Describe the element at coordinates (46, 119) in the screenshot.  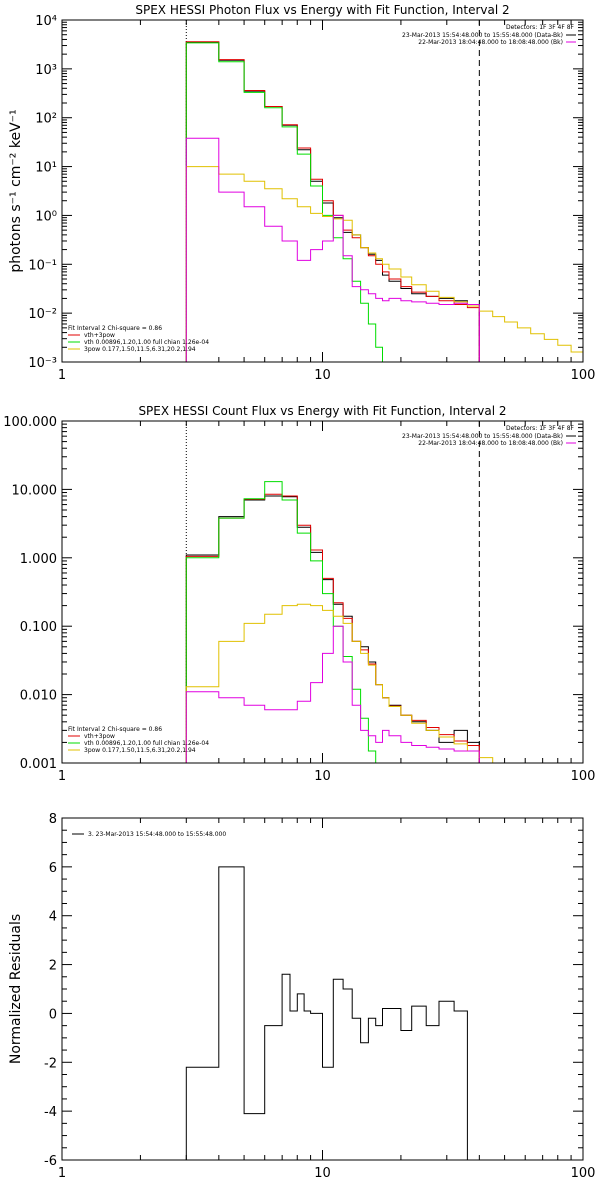
I see `y-tick-label: 10²` at that location.